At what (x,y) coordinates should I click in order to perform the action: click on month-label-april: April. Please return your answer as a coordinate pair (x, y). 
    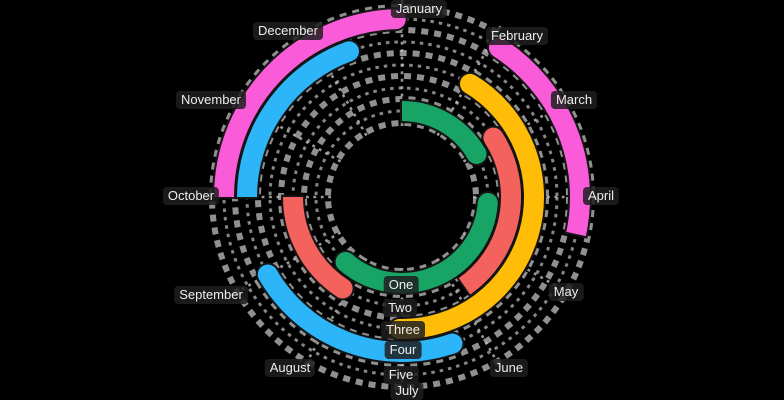
    Looking at the image, I should click on (601, 196).